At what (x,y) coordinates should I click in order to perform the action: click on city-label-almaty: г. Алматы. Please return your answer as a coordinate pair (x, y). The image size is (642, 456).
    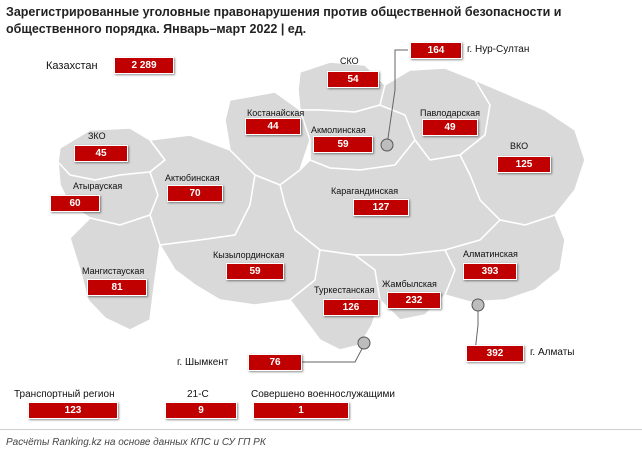
    Looking at the image, I should click on (552, 352).